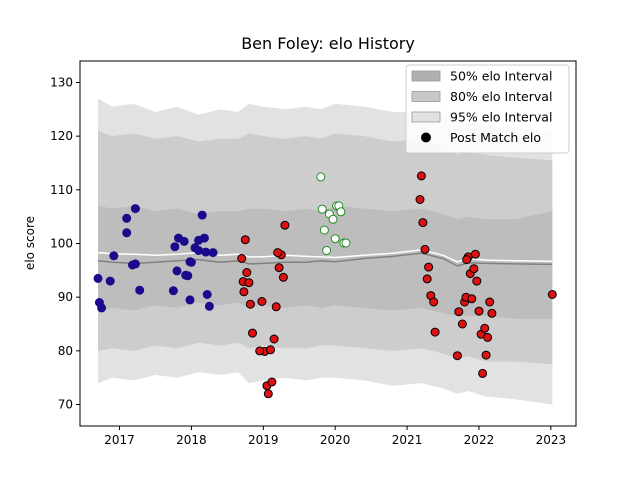 The height and width of the screenshot is (480, 640). I want to click on legend-label: 50% elo Interval, so click(501, 76).